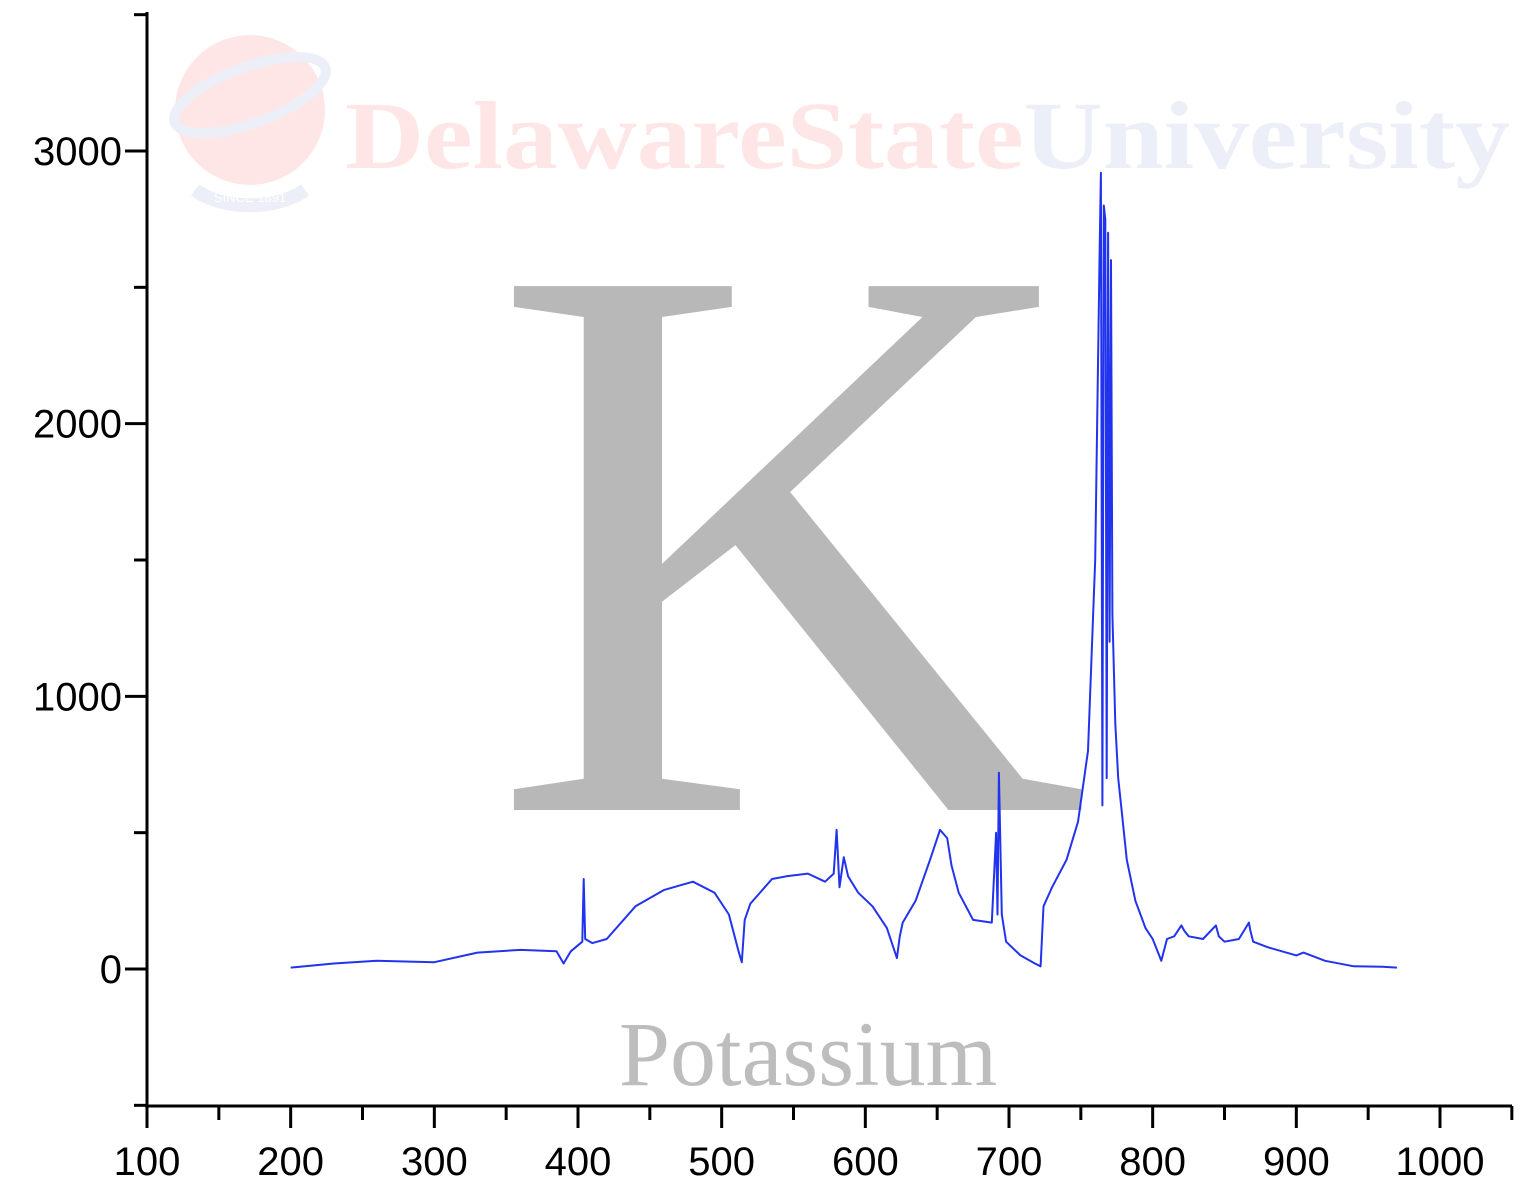  I want to click on x-tick-label: 700, so click(1009, 1162).